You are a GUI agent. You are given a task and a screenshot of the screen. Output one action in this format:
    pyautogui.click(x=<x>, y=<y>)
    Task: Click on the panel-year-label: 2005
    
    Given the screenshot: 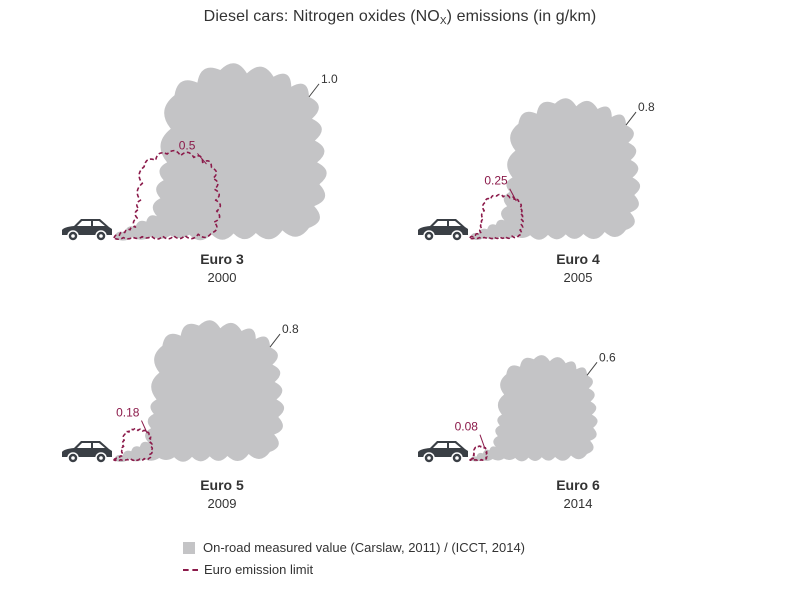 What is the action you would take?
    pyautogui.click(x=578, y=277)
    